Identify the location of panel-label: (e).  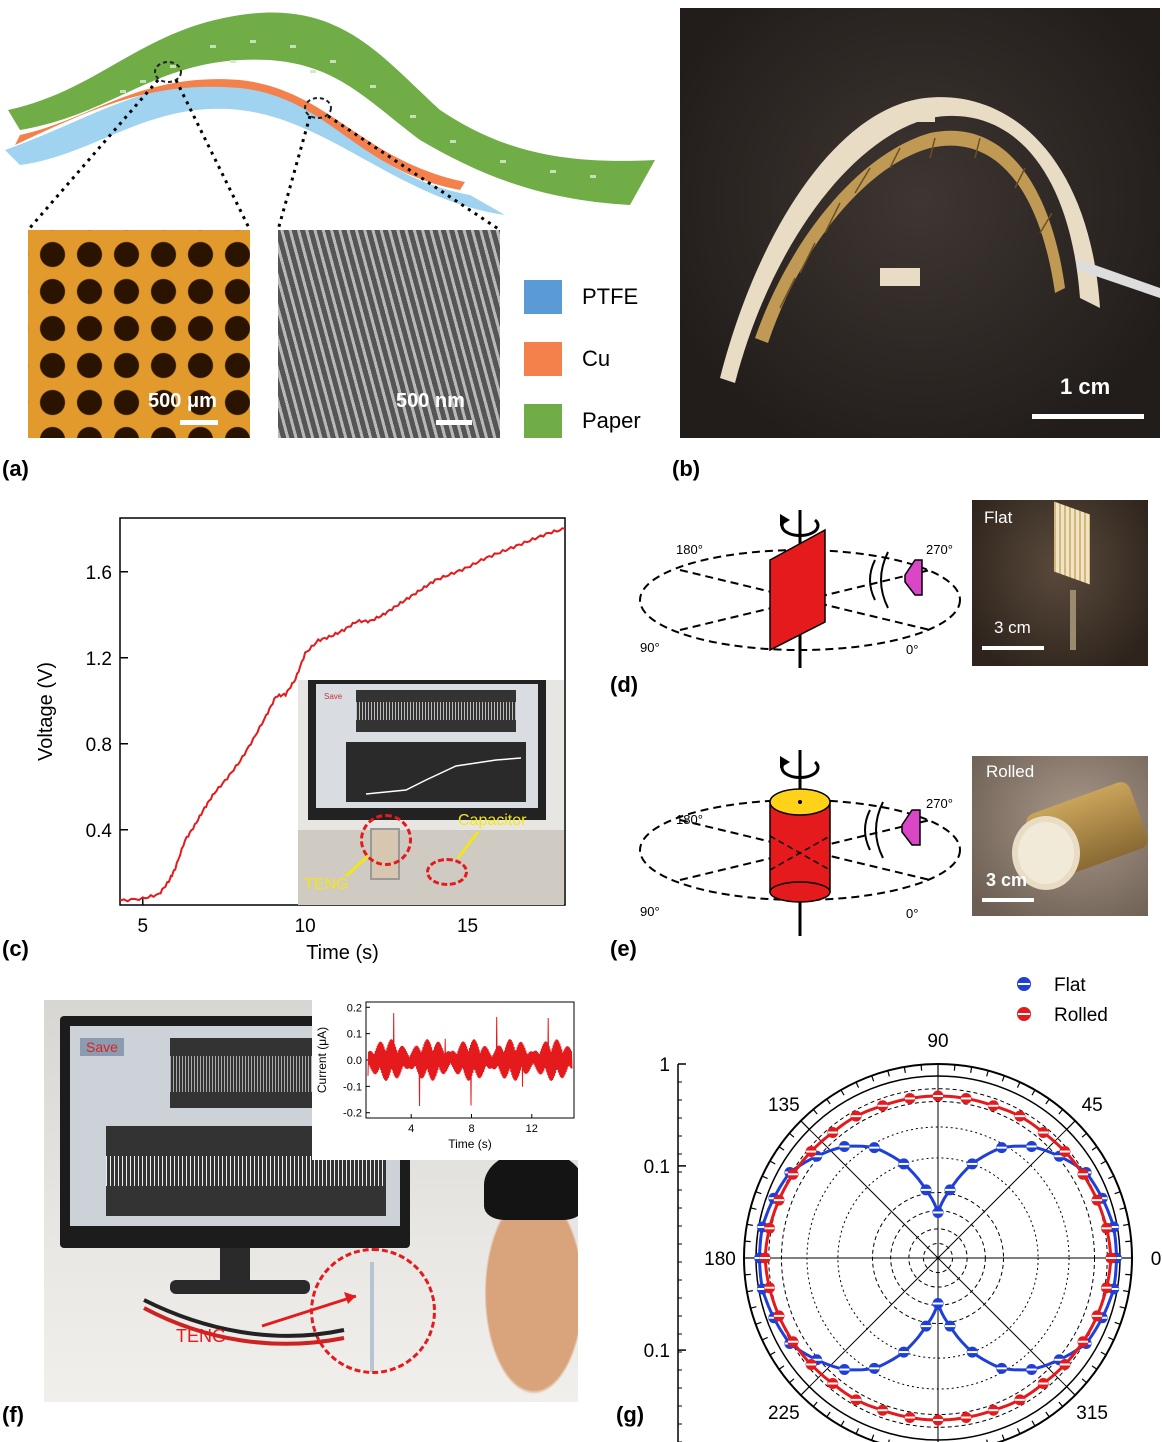
(623, 948).